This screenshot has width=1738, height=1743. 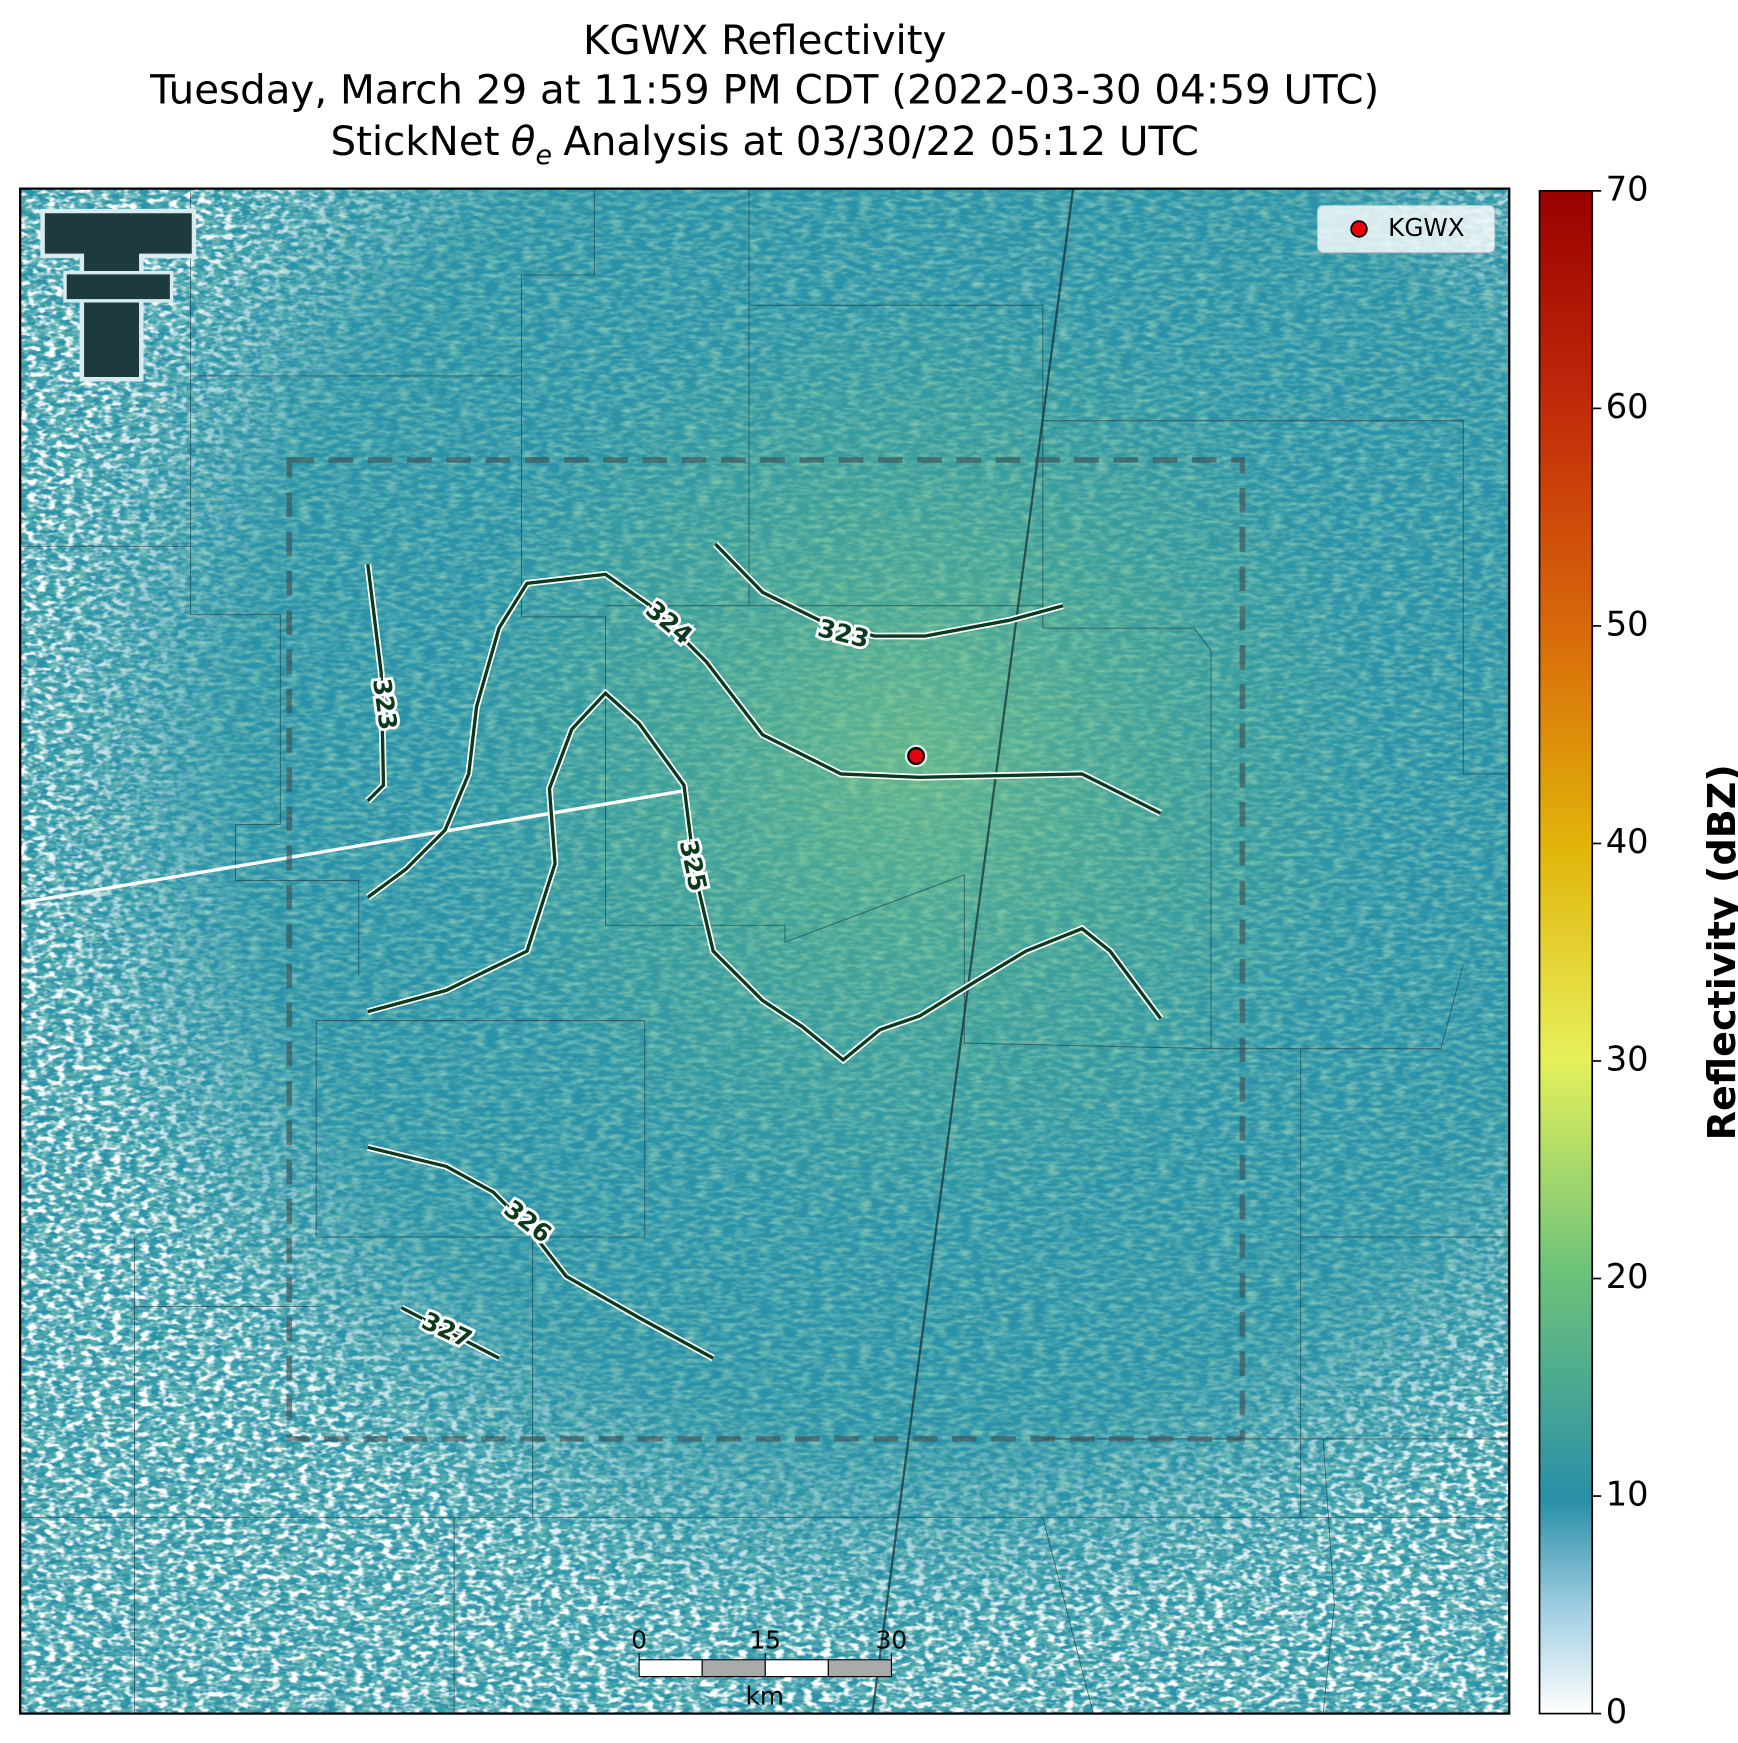 I want to click on colorbar-tick-label: 60, so click(x=1627, y=406).